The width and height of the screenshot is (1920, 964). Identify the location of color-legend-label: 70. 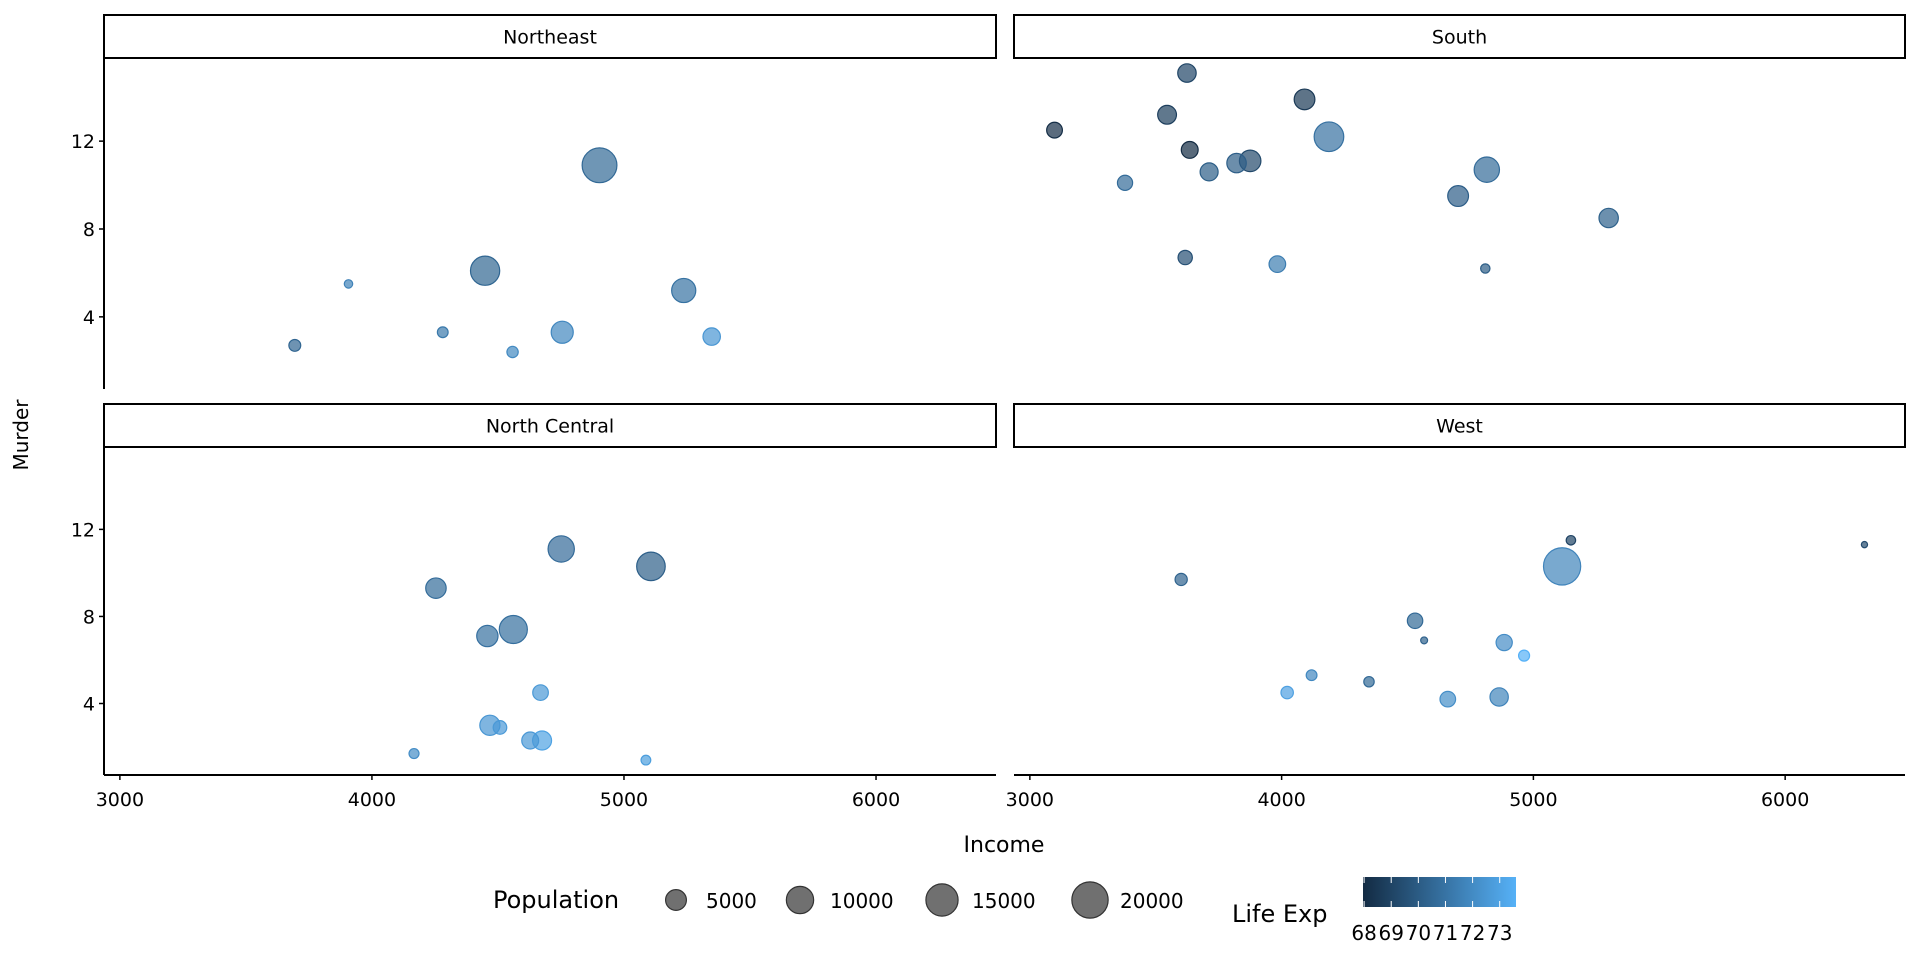
(1418, 933).